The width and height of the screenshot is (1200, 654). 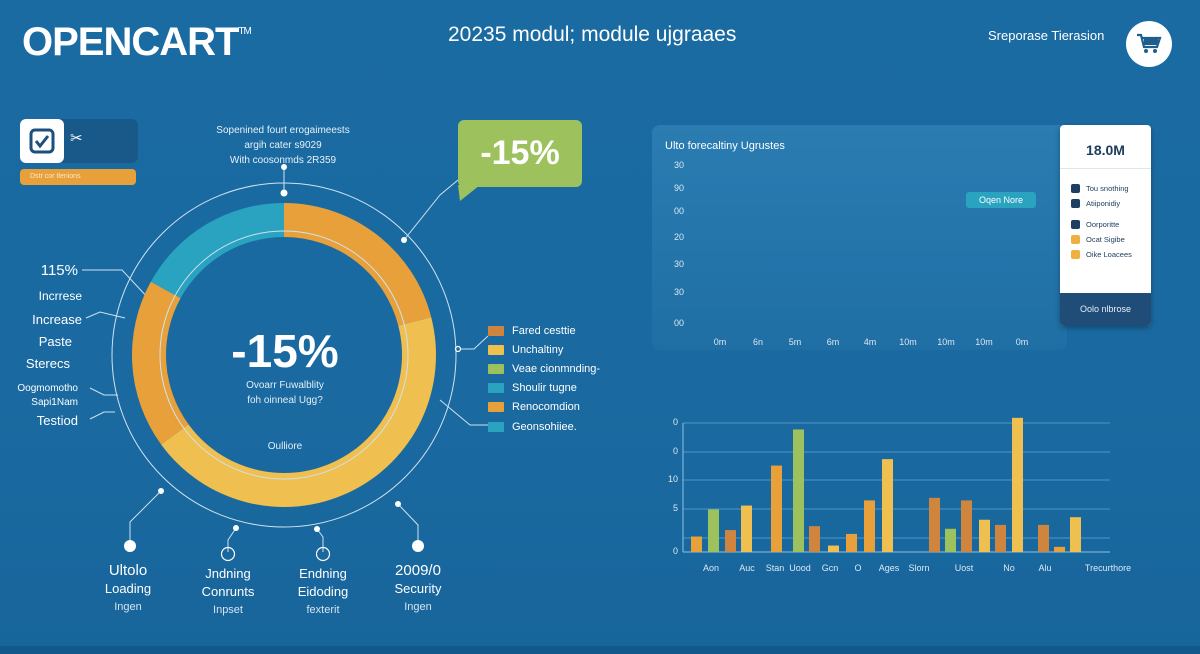 I want to click on bottom-label: Endning Eidoding fexterit, so click(x=323, y=592).